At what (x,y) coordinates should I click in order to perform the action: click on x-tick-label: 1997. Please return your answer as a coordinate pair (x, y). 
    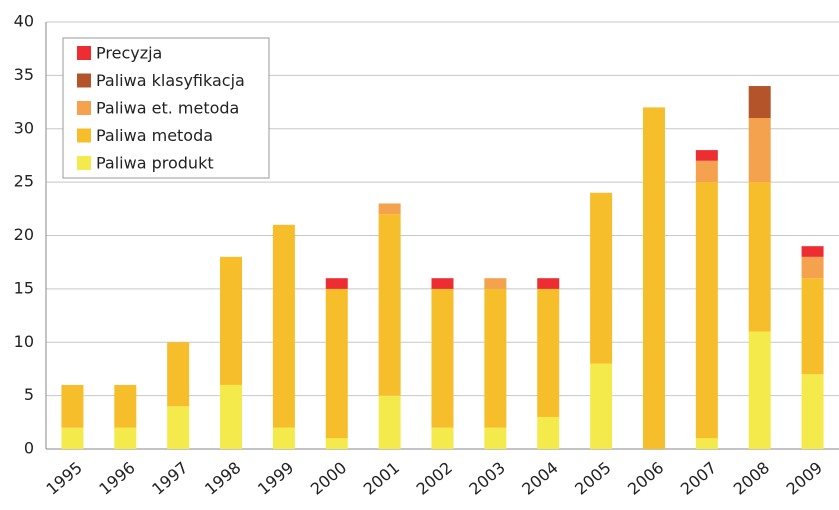
    Looking at the image, I should click on (169, 478).